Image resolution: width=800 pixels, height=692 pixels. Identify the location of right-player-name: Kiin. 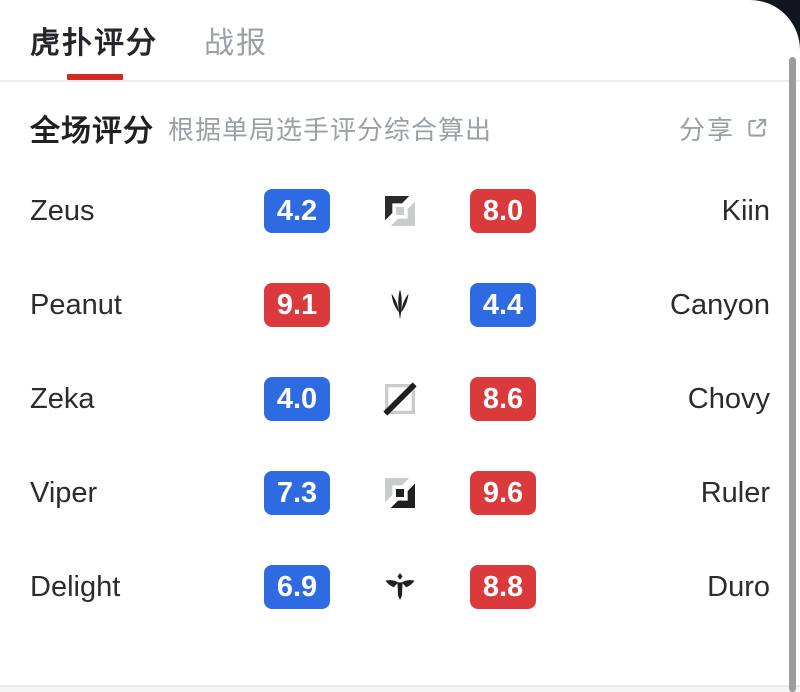
(745, 210).